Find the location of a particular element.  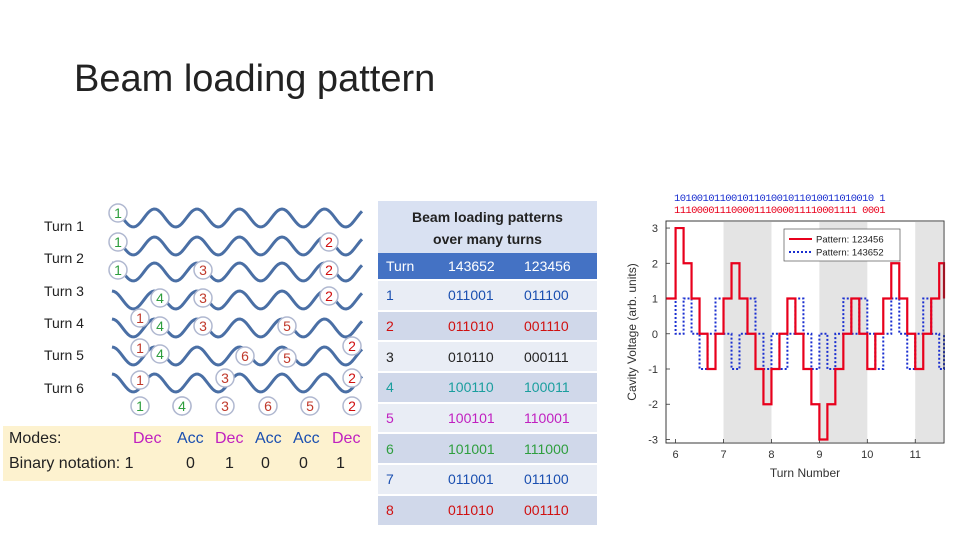

bunch-number: 5 is located at coordinates (287, 326).